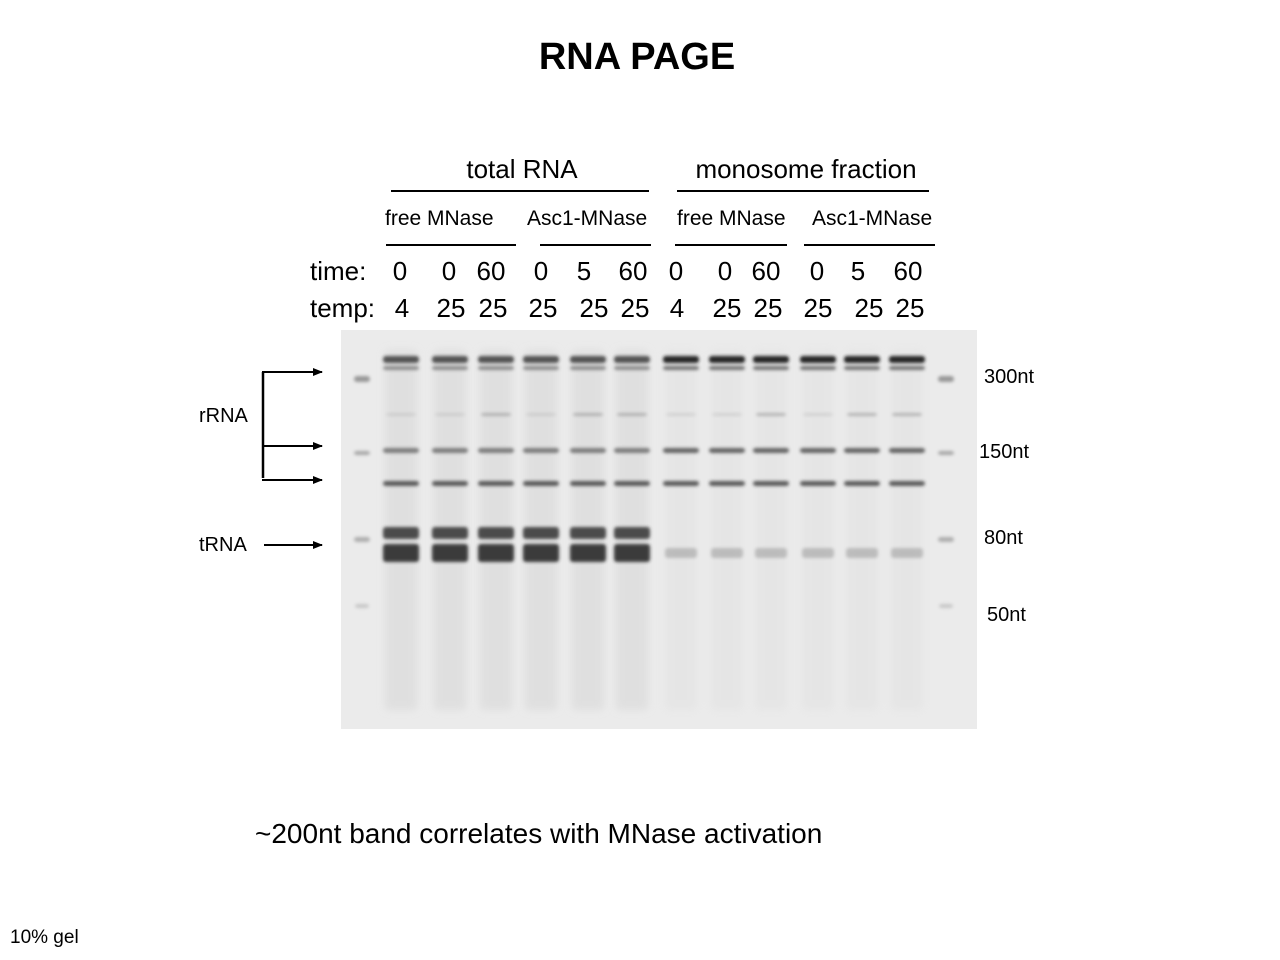 The width and height of the screenshot is (1280, 960). Describe the element at coordinates (872, 218) in the screenshot. I see `condition-label-asc1-mnase-monosome: Asc1-MNase` at that location.